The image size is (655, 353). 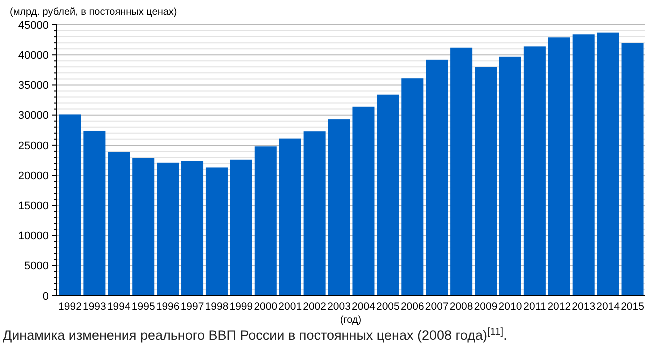 What do you see at coordinates (33, 56) in the screenshot?
I see `y-tick-label: 40000` at bounding box center [33, 56].